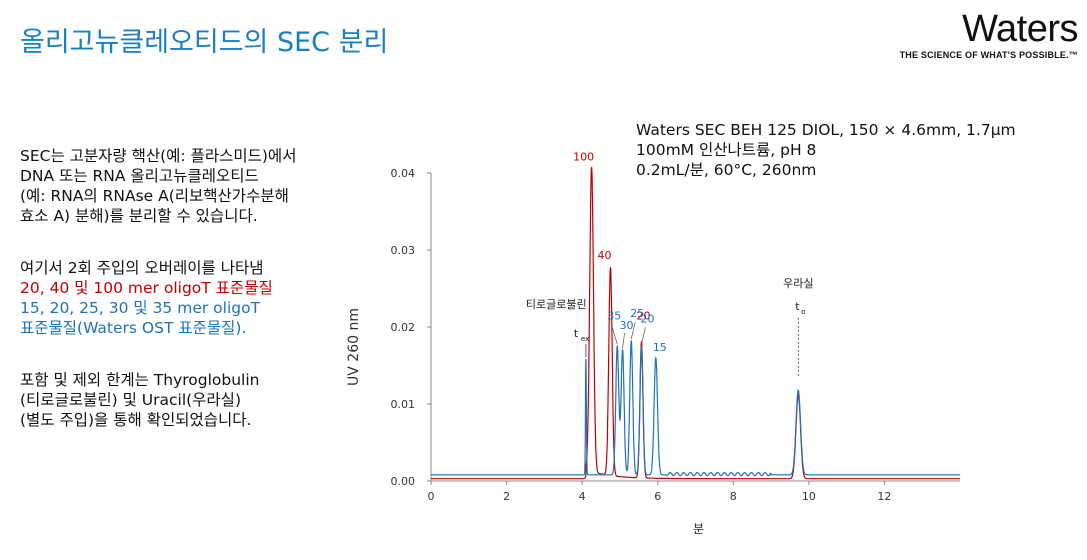 This screenshot has width=1087, height=560. Describe the element at coordinates (1020, 29) in the screenshot. I see `logo-wordmark: Waters` at that location.